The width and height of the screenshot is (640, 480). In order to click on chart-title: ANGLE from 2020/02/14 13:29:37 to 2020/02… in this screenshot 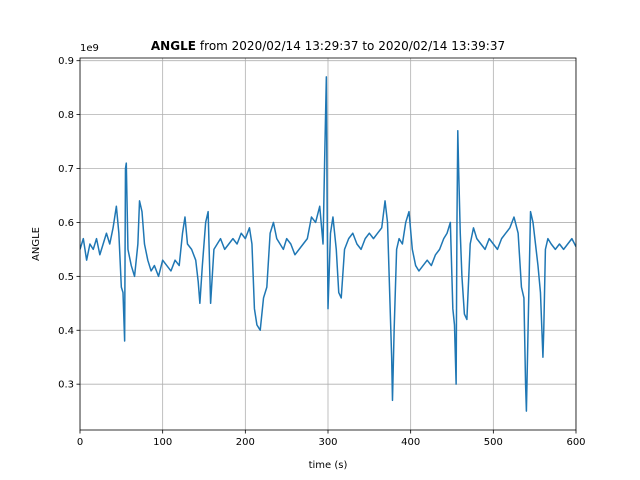, I will do `click(328, 46)`.